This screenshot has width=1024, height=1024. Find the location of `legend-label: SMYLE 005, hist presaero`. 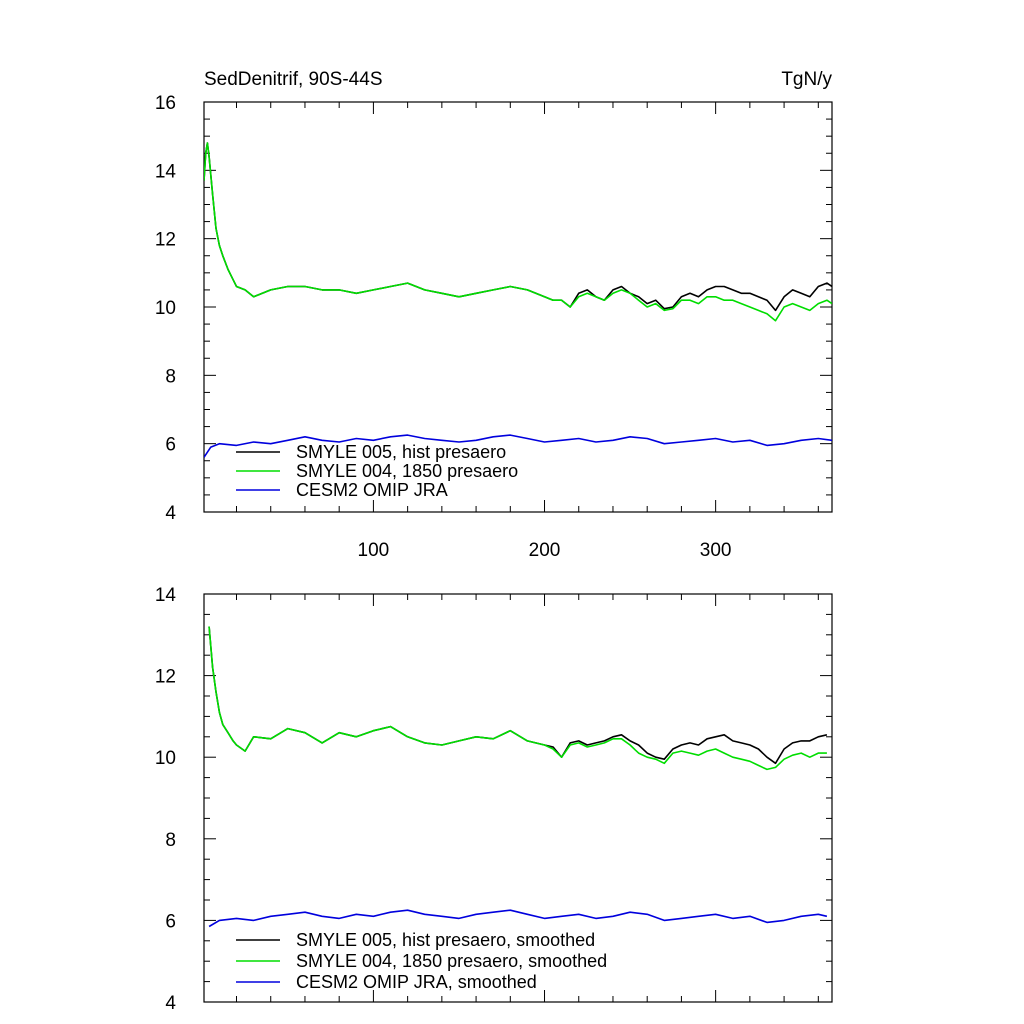

legend-label: SMYLE 005, hist presaero is located at coordinates (401, 452).